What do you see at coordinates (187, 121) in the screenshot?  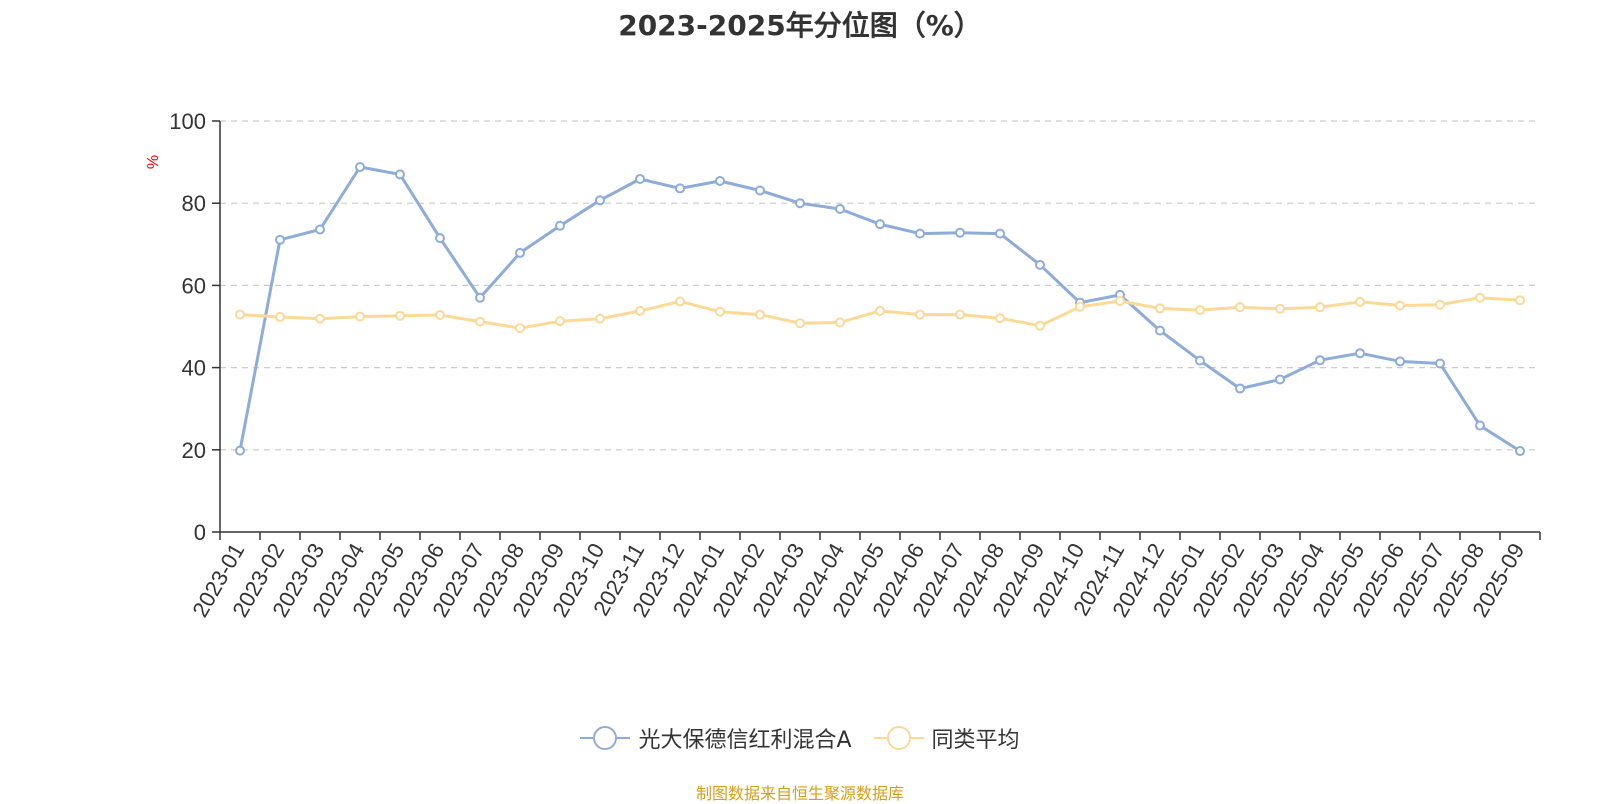 I see `y-tick-label: 100` at bounding box center [187, 121].